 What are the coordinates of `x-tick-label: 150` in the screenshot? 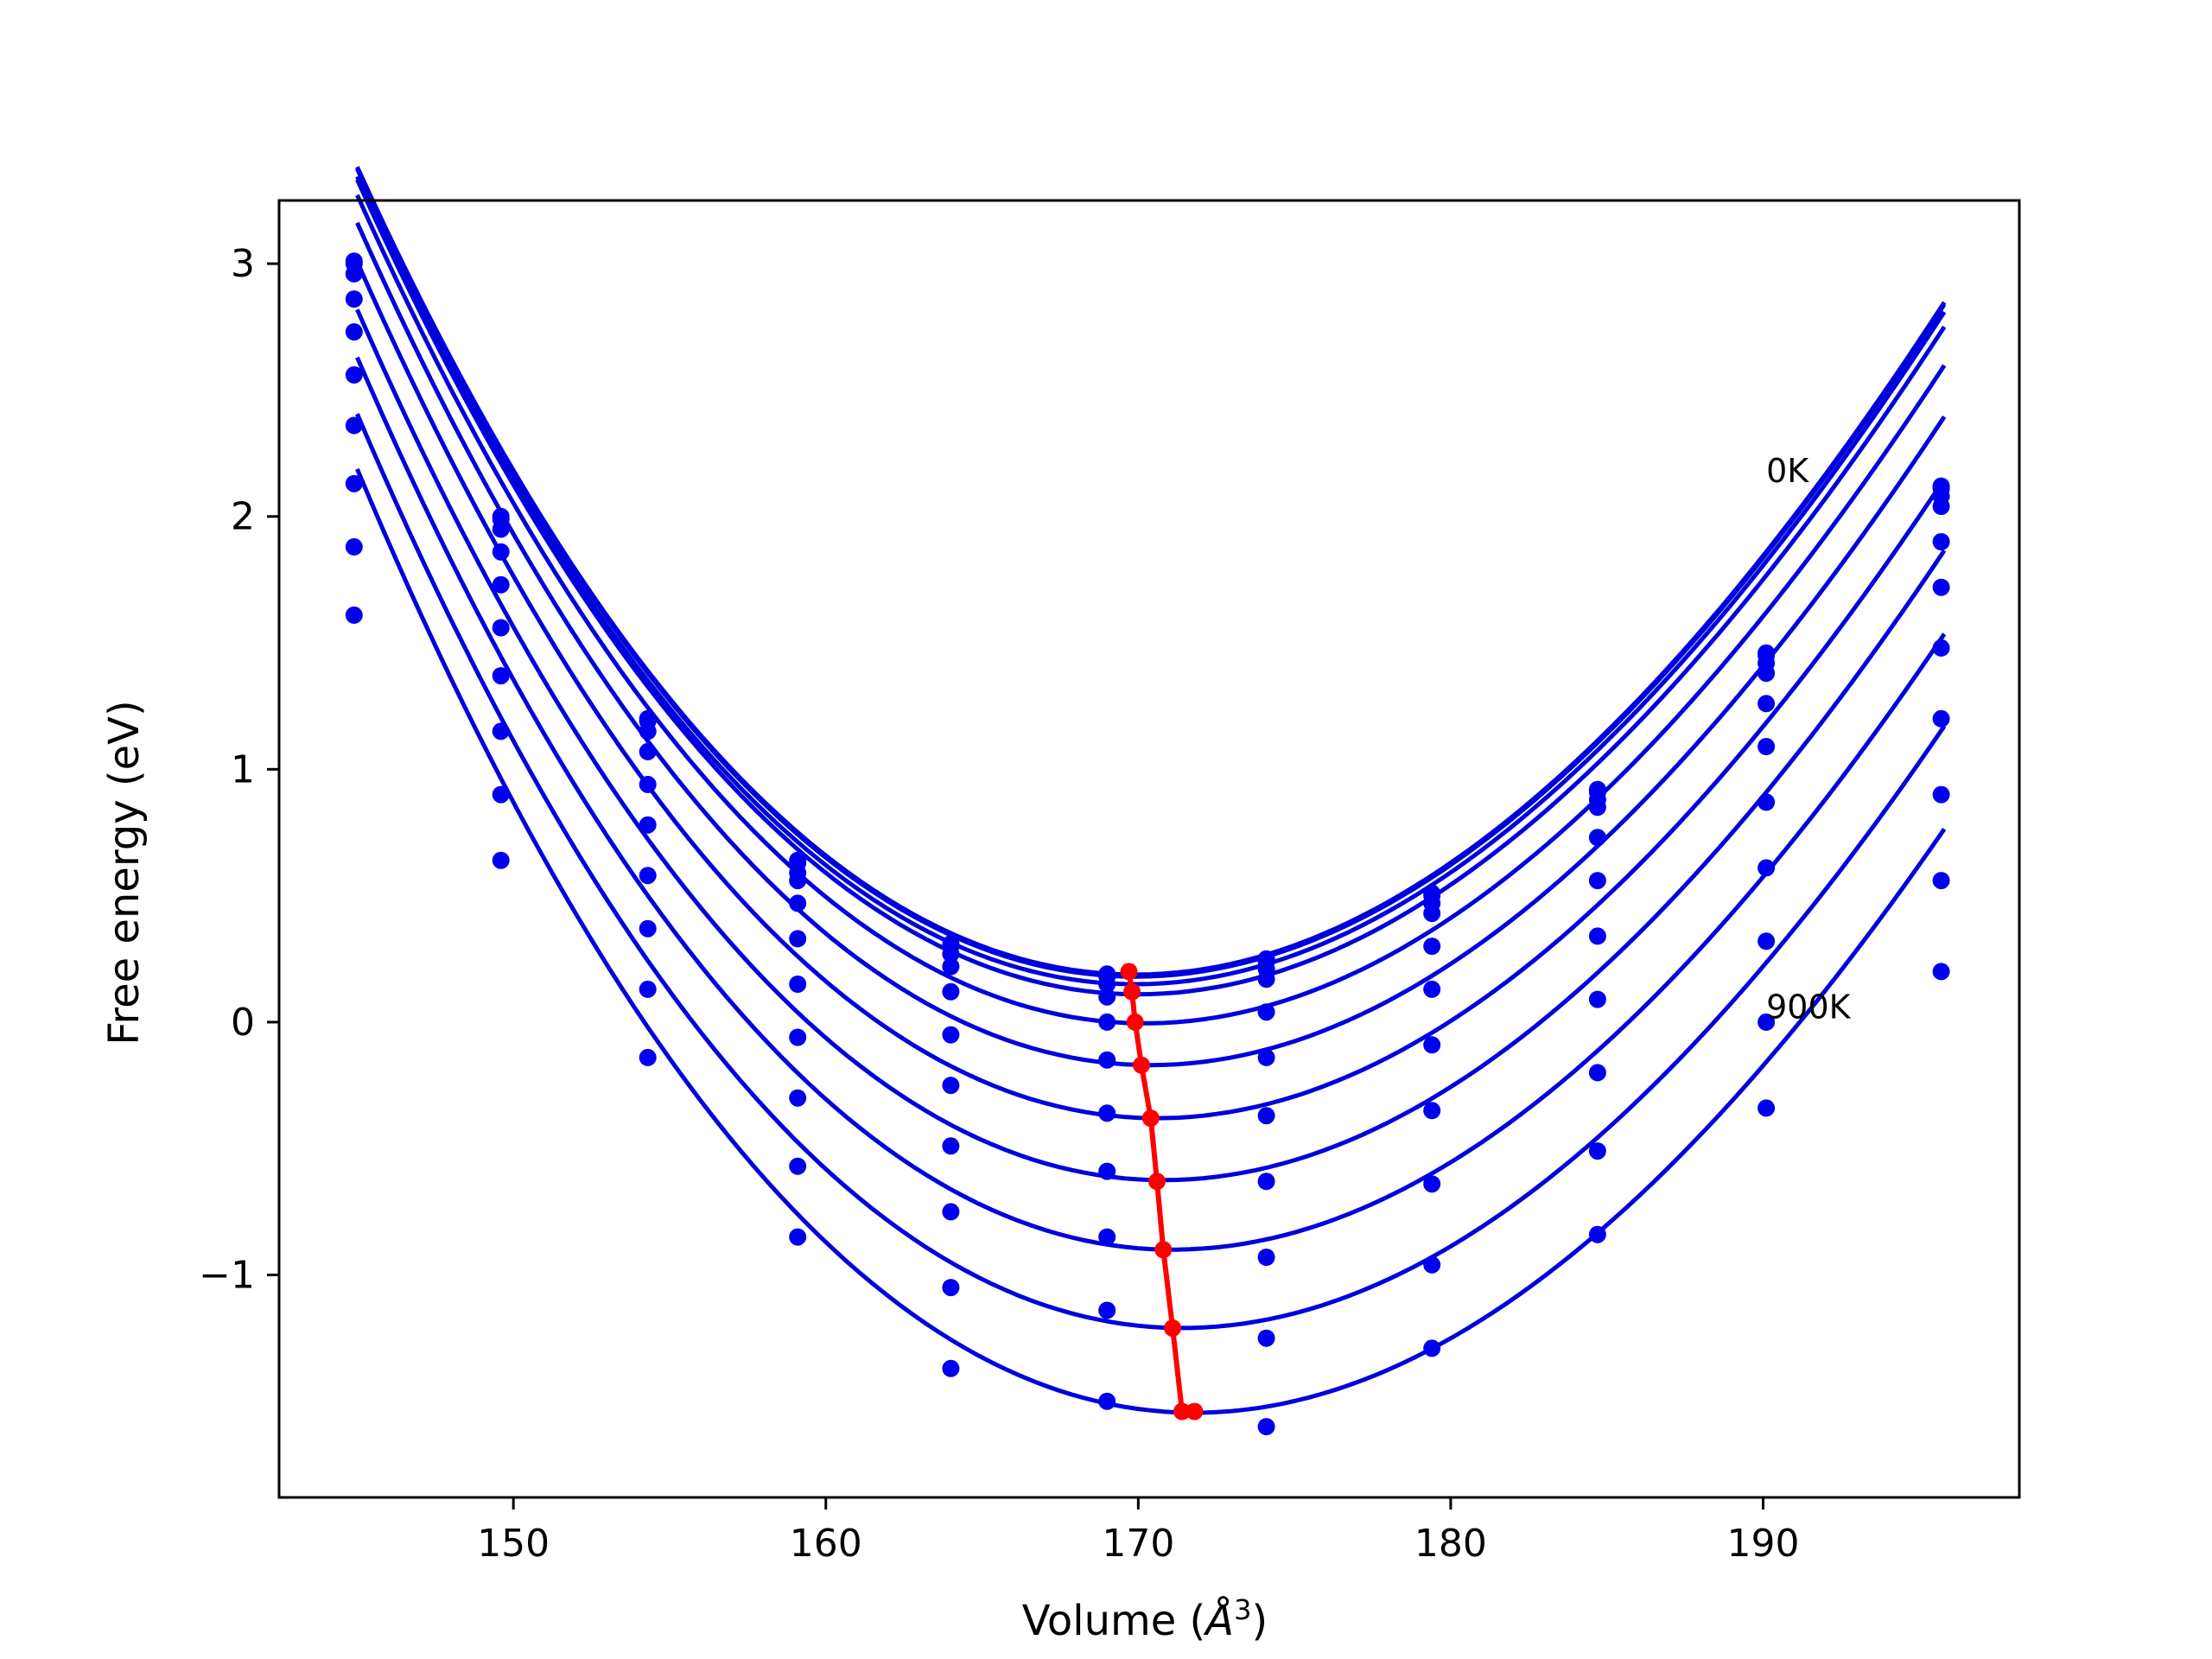 It's located at (513, 1544).